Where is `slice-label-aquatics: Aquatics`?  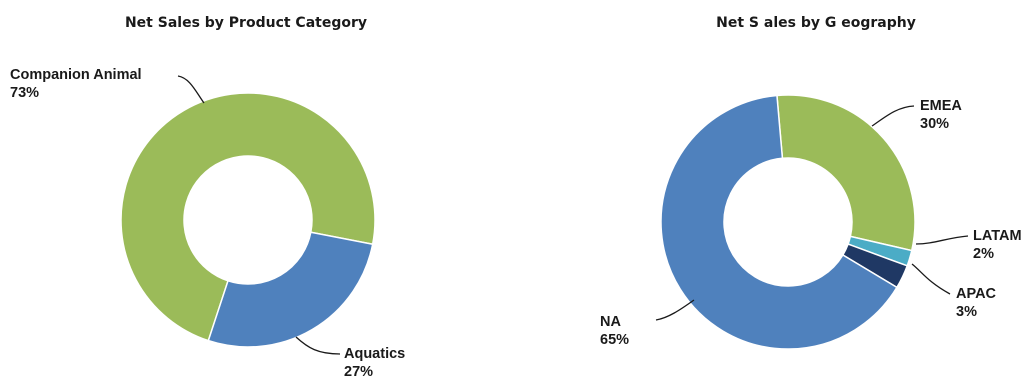 slice-label-aquatics: Aquatics is located at coordinates (374, 354).